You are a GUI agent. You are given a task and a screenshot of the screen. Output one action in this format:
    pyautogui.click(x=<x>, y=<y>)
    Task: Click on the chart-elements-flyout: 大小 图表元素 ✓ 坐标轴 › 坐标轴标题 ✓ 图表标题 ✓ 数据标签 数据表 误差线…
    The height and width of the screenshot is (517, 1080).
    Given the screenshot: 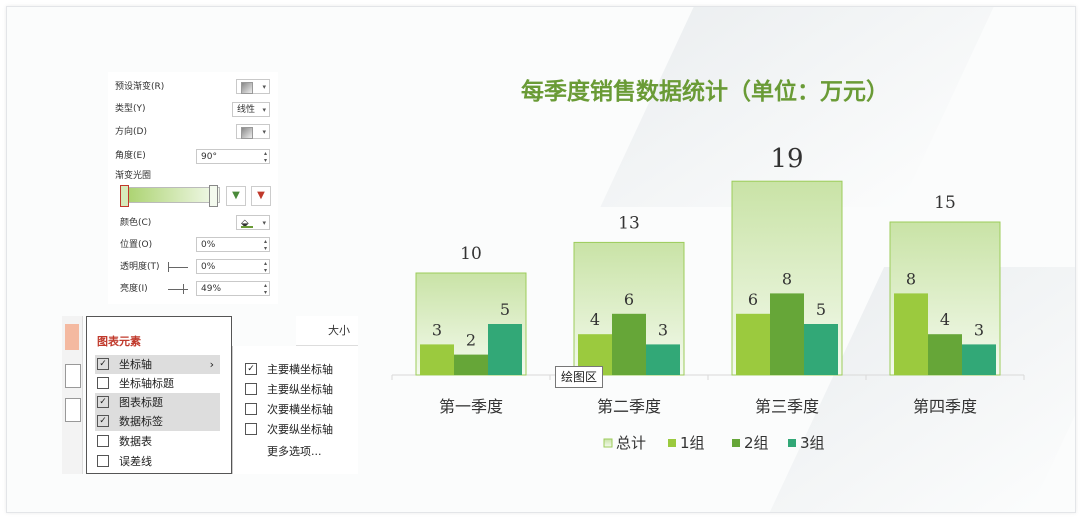 What is the action you would take?
    pyautogui.click(x=210, y=395)
    